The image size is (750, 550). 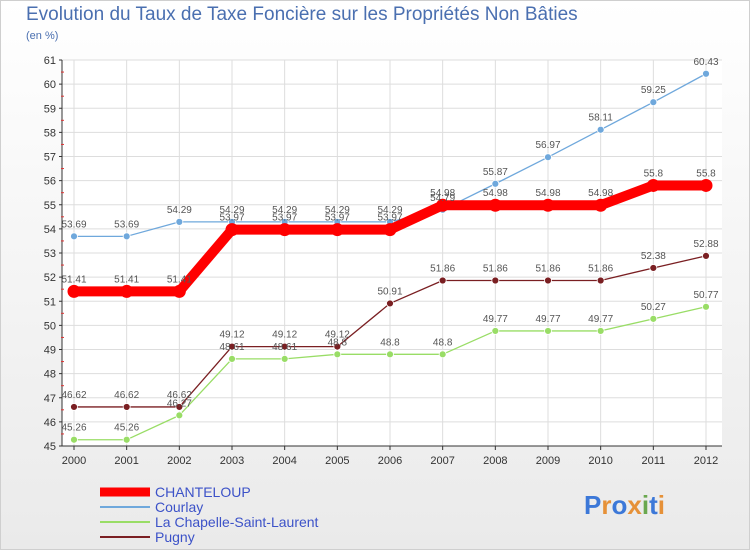 What do you see at coordinates (442, 461) in the screenshot?
I see `x-tick-label: 2007` at bounding box center [442, 461].